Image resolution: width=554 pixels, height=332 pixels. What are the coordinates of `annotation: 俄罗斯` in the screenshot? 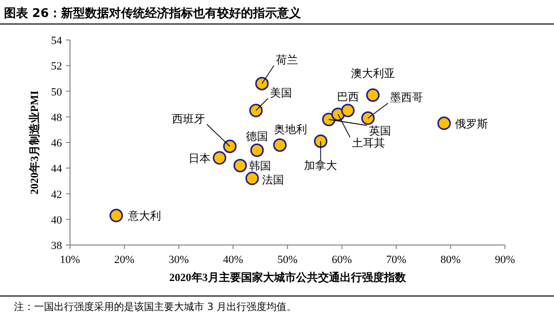 It's located at (471, 123).